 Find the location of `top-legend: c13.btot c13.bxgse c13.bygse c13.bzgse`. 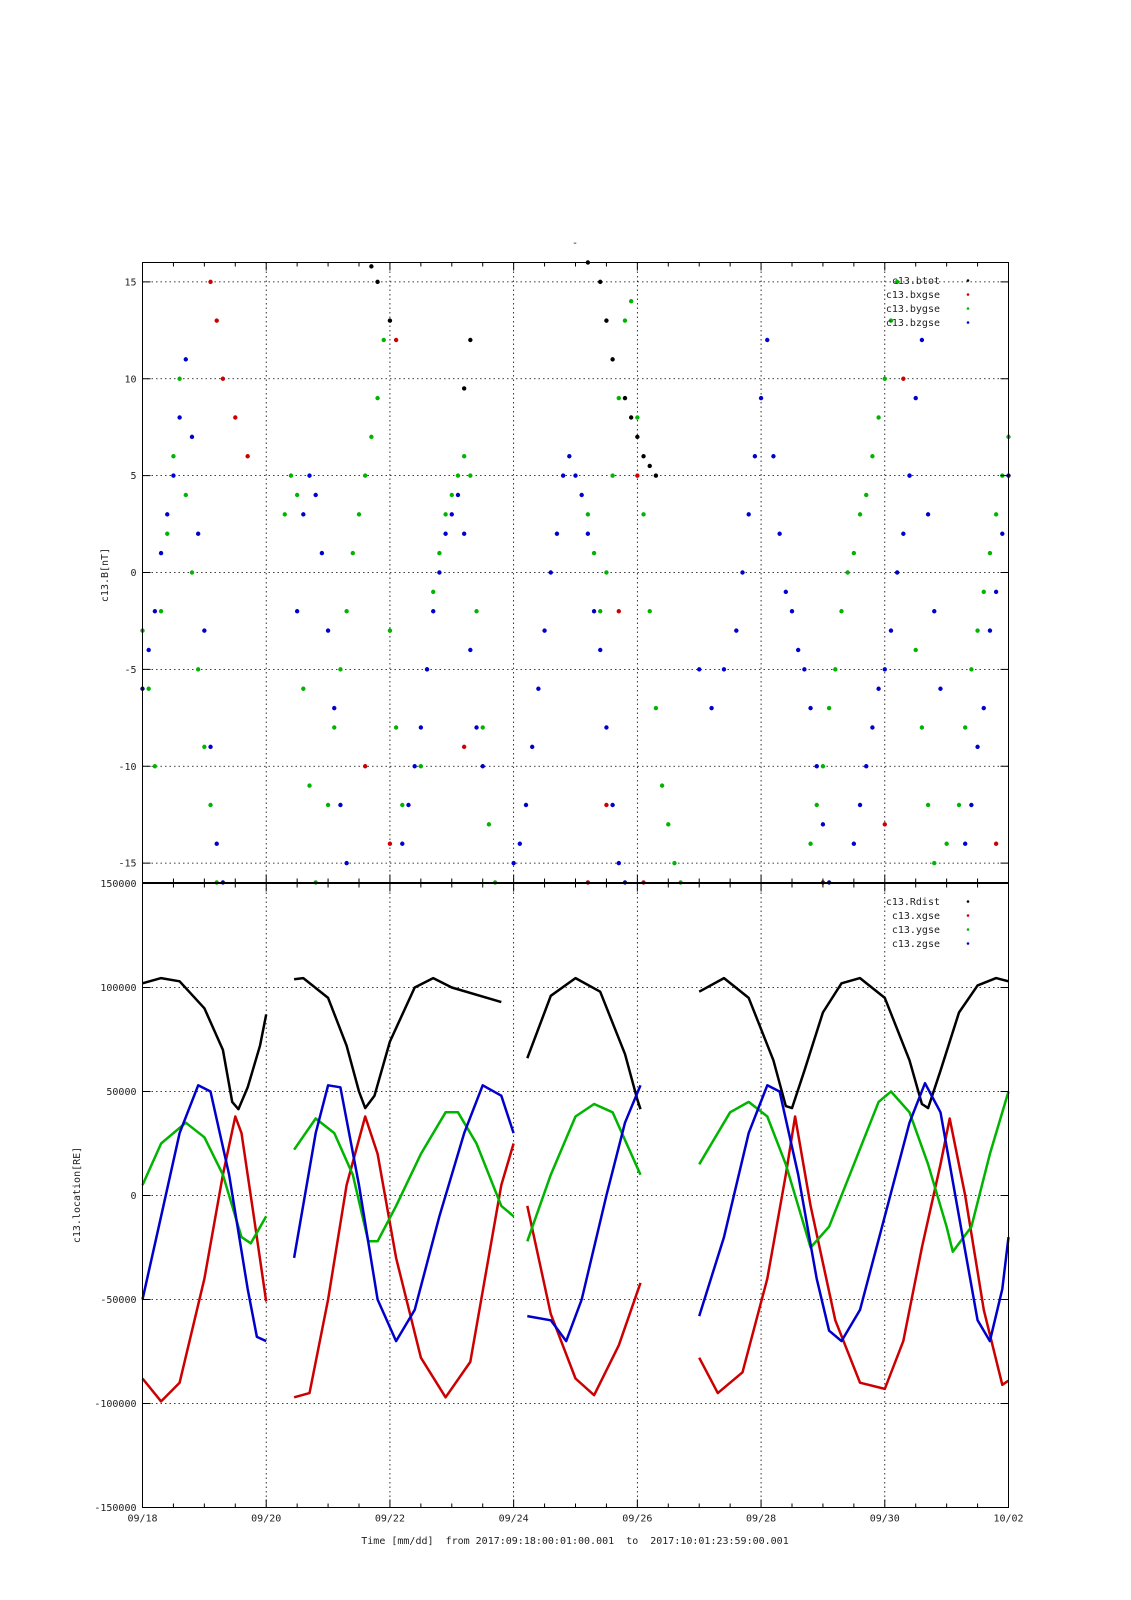

top-legend: c13.btot c13.bxgse c13.bygse c13.bzgse is located at coordinates (928, 302).